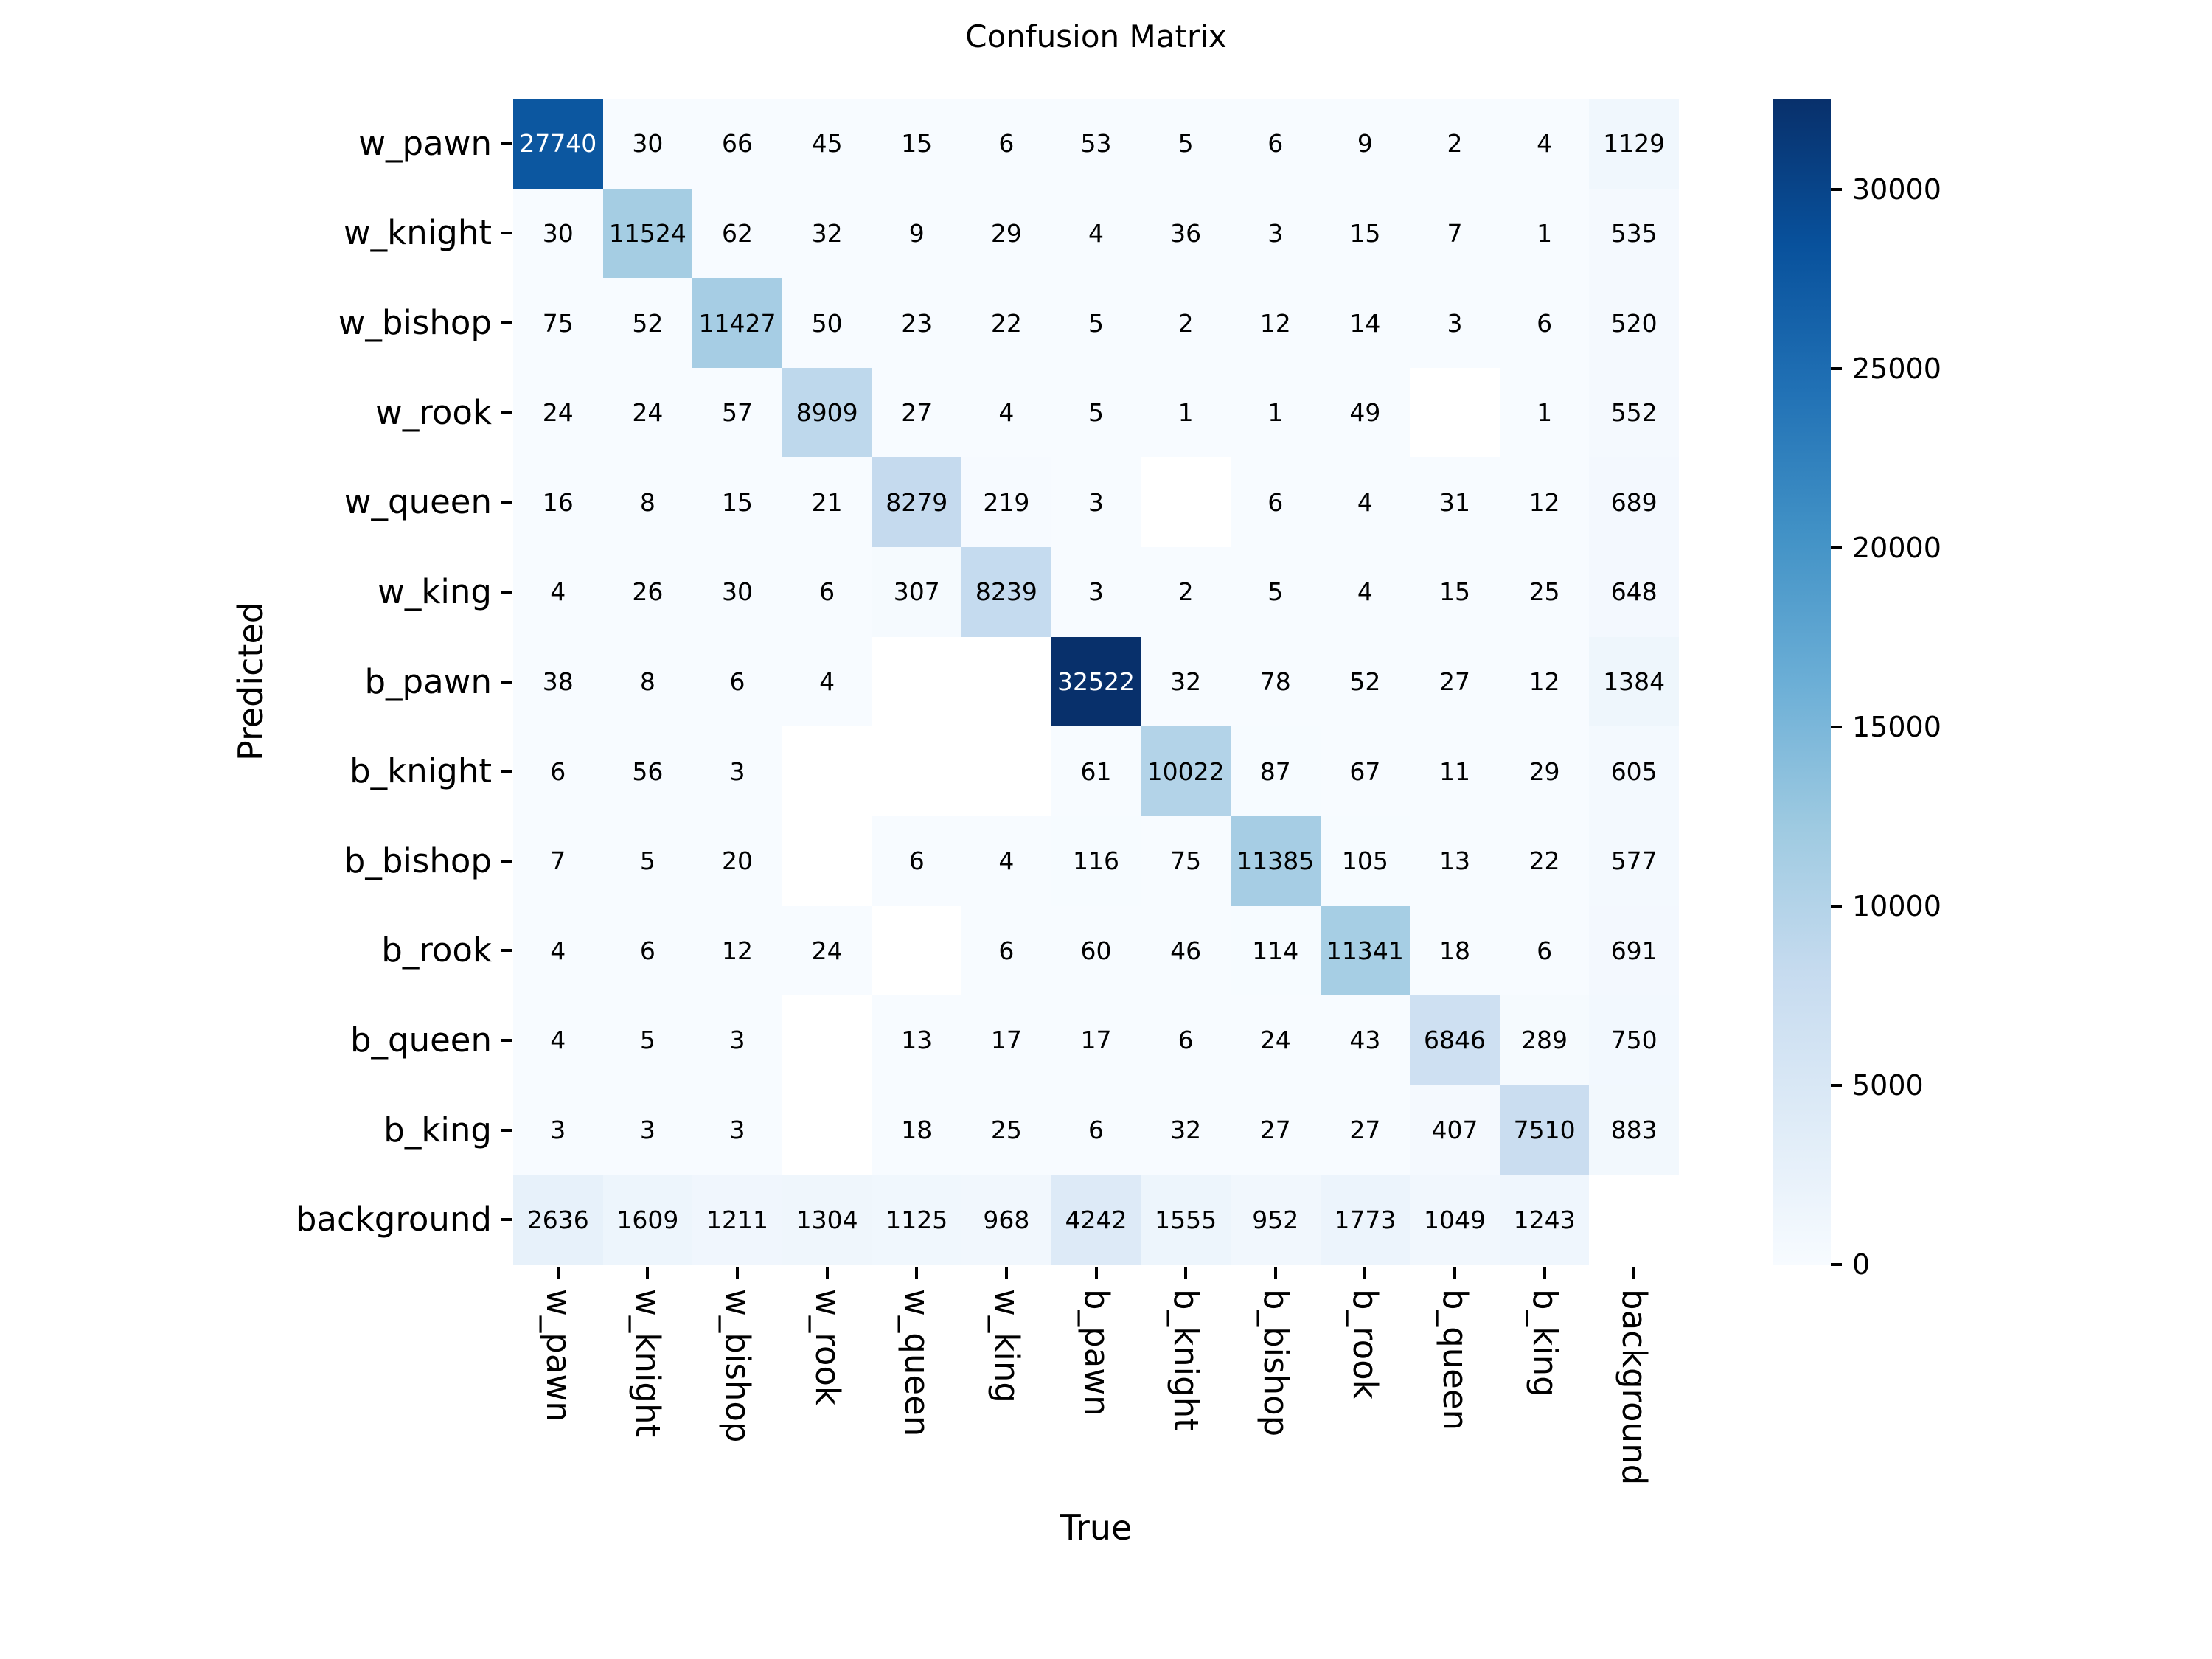 The width and height of the screenshot is (2212, 1659). Describe the element at coordinates (827, 592) in the screenshot. I see `heatmap-cell-w_king-w_rook: 6` at that location.